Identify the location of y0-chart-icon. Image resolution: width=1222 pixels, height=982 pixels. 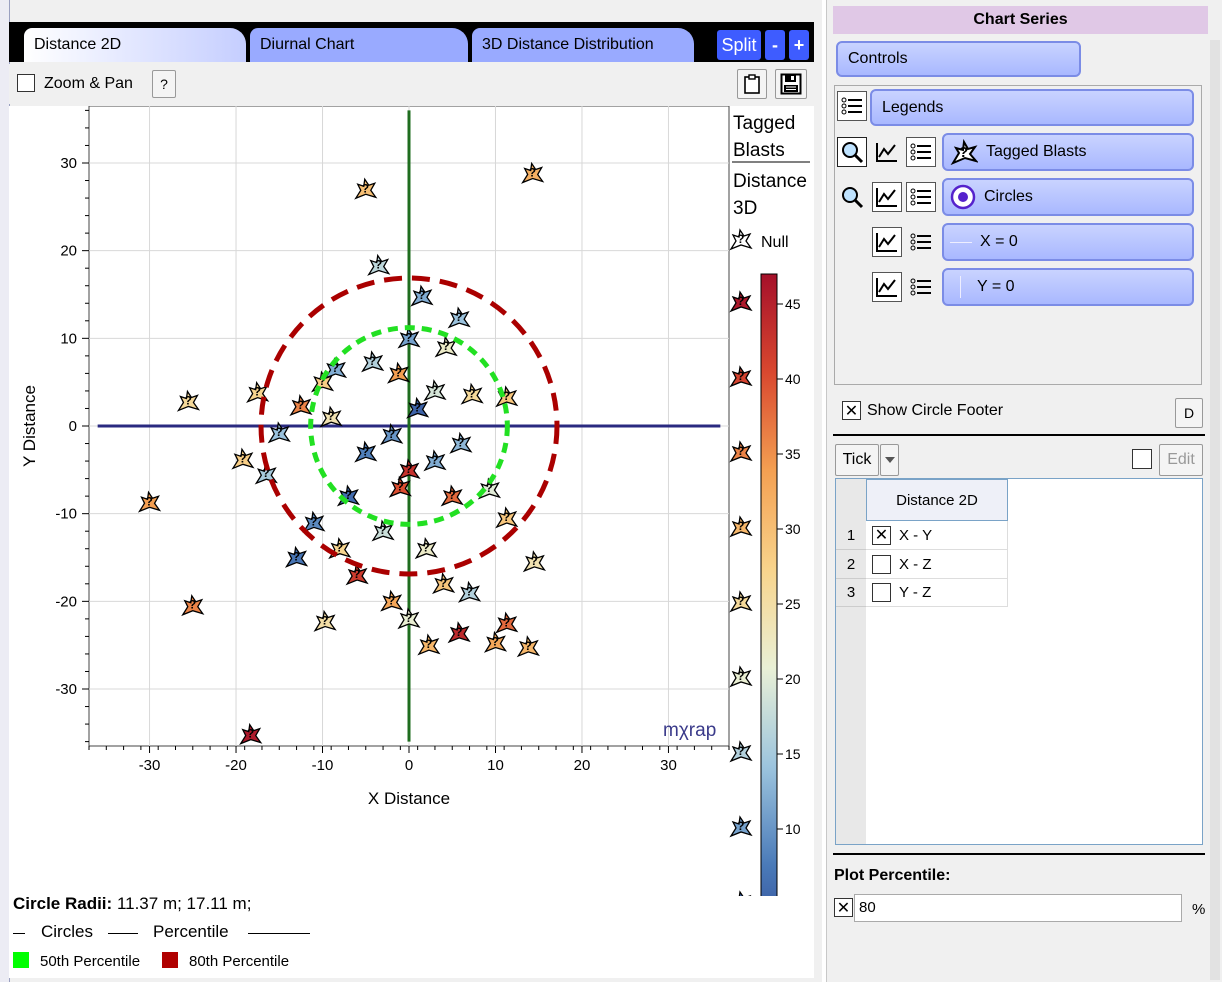
(887, 287).